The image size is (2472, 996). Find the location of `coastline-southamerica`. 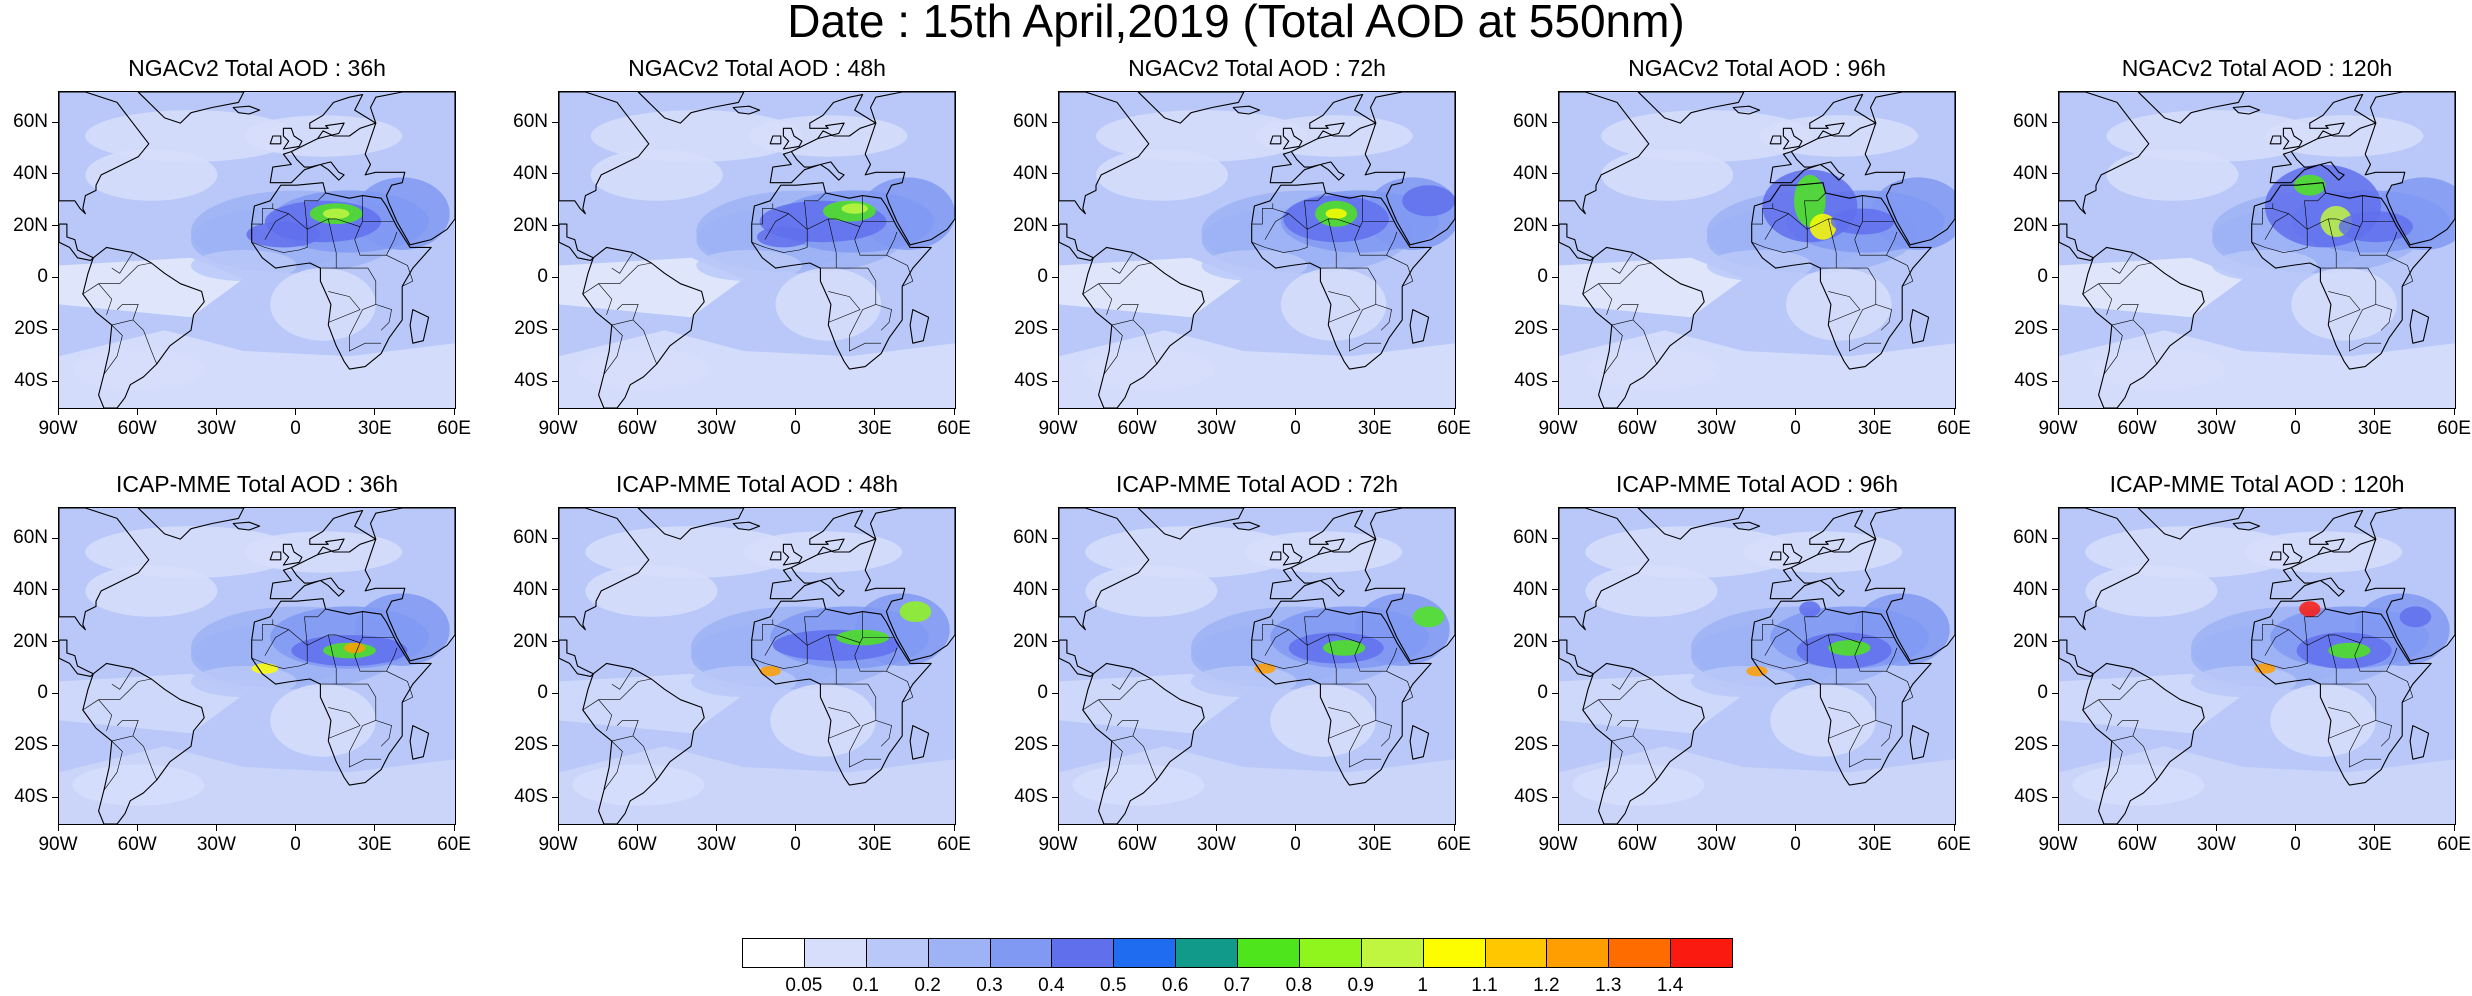

coastline-southamerica is located at coordinates (1643, 327).